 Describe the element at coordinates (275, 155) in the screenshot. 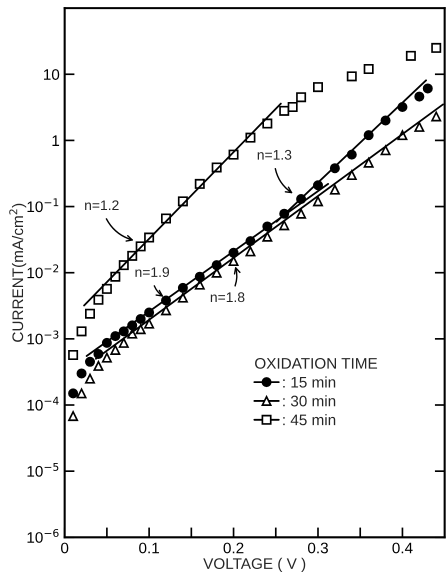

I see `annotation: n=1.3` at that location.